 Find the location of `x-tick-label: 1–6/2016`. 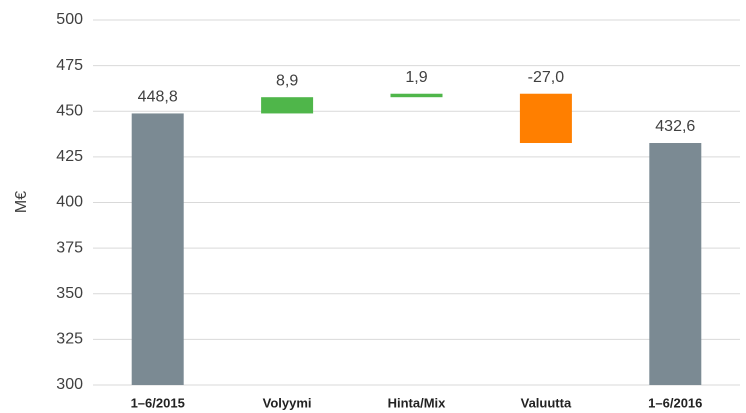

x-tick-label: 1–6/2016 is located at coordinates (675, 402).